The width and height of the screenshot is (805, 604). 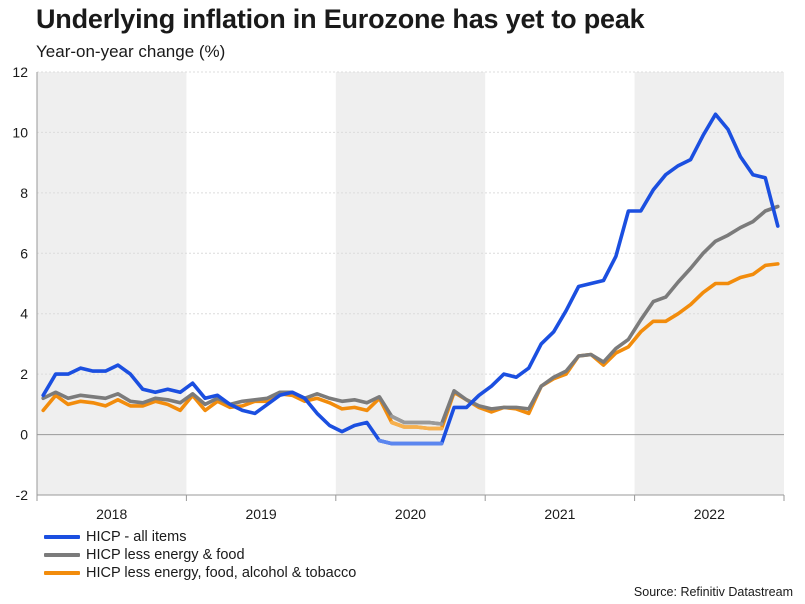 What do you see at coordinates (112, 283) in the screenshot?
I see `shade-band-2018` at bounding box center [112, 283].